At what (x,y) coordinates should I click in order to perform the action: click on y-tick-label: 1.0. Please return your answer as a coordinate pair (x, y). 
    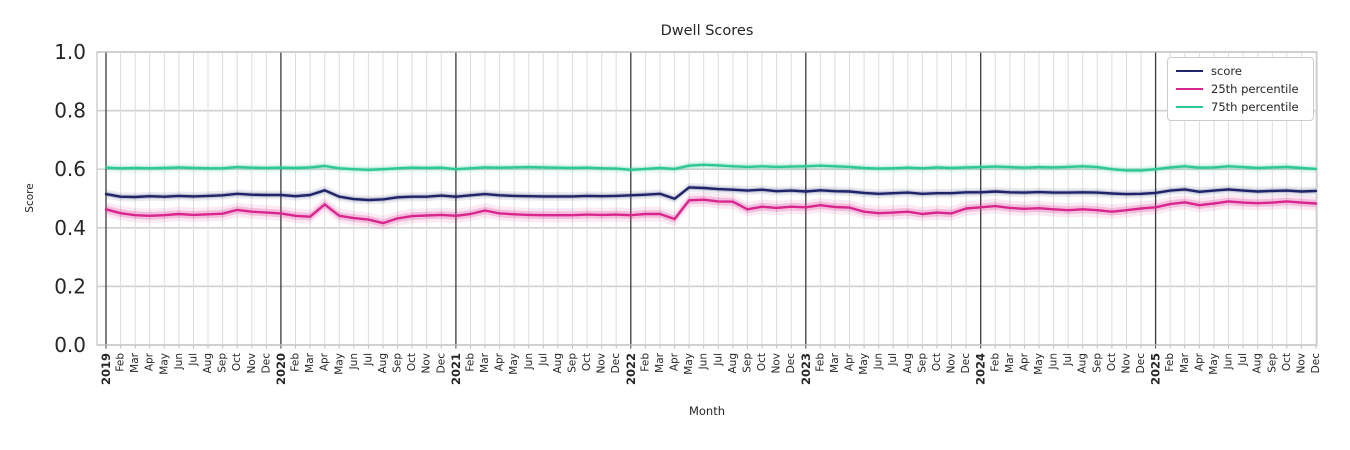
    Looking at the image, I should click on (70, 52).